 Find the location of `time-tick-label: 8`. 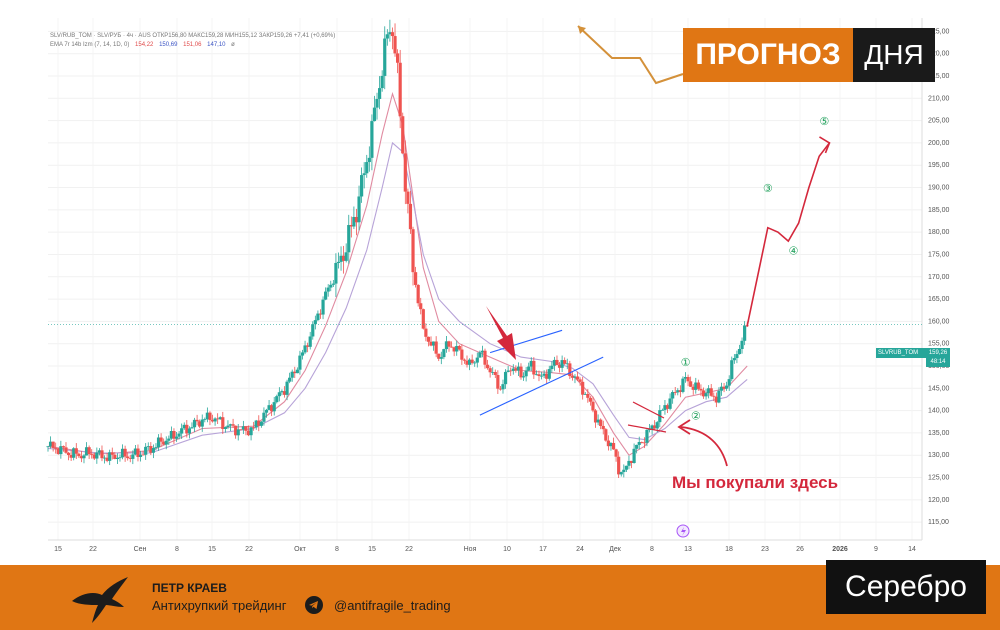

time-tick-label: 8 is located at coordinates (652, 549).